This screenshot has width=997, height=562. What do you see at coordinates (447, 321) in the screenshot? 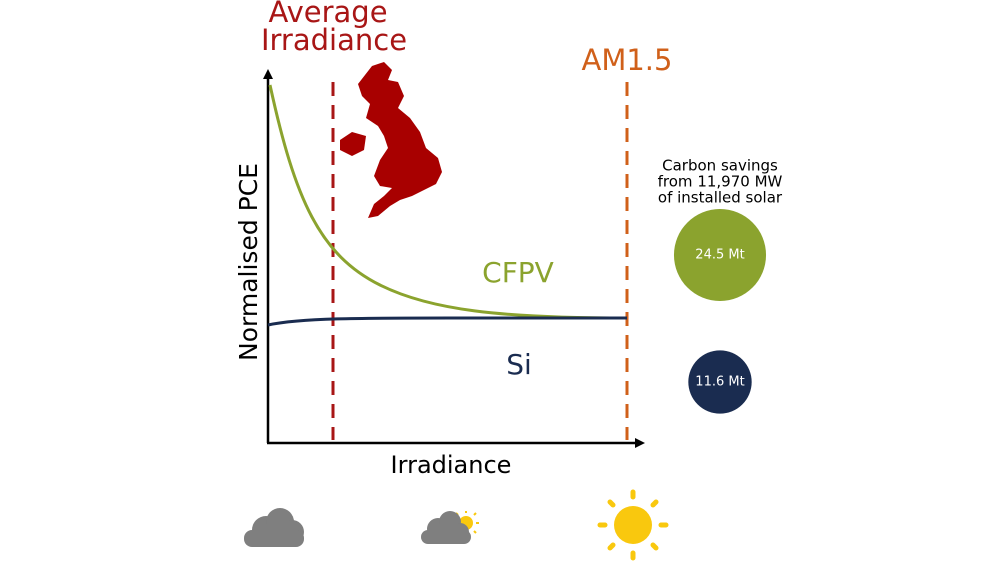
I see `si-curve` at bounding box center [447, 321].